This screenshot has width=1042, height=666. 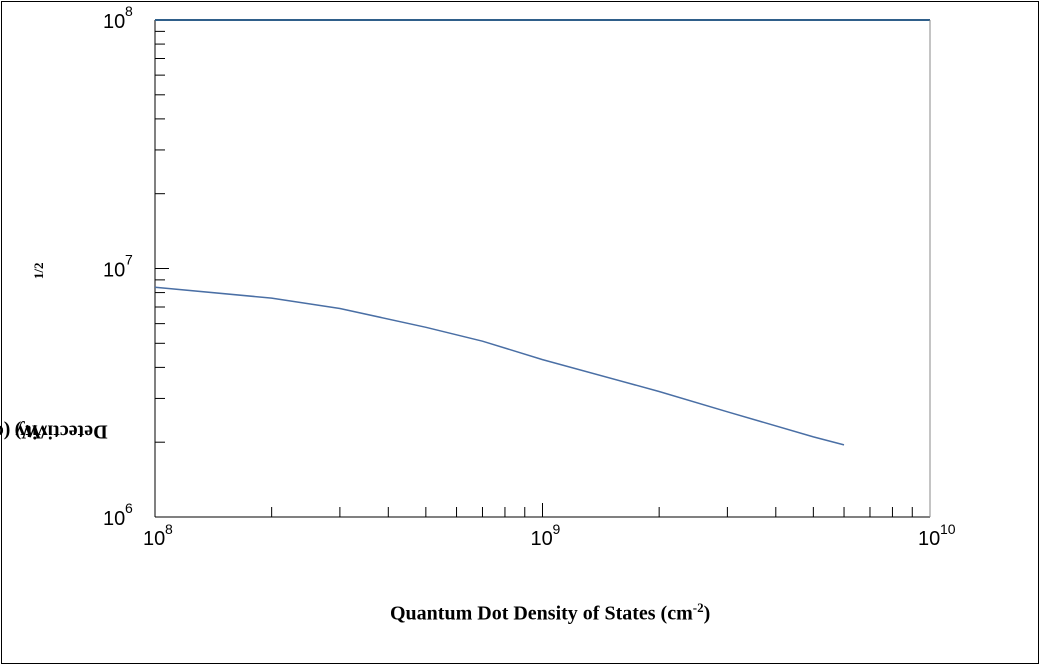 What do you see at coordinates (129, 260) in the screenshot?
I see `y-tick-label-exponent: 7` at bounding box center [129, 260].